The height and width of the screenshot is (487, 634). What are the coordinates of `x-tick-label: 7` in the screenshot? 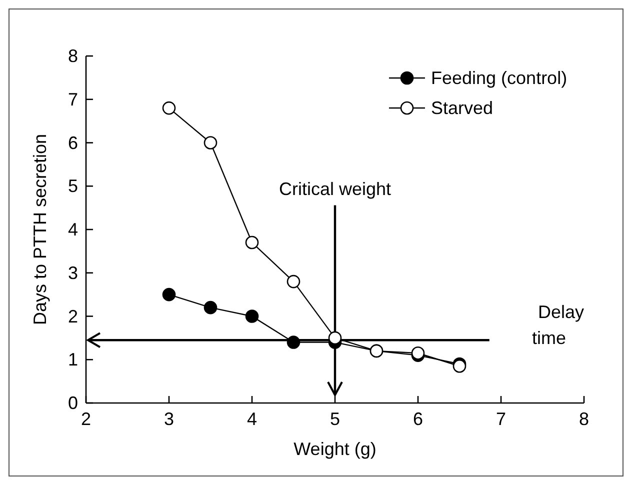 It's located at (501, 419).